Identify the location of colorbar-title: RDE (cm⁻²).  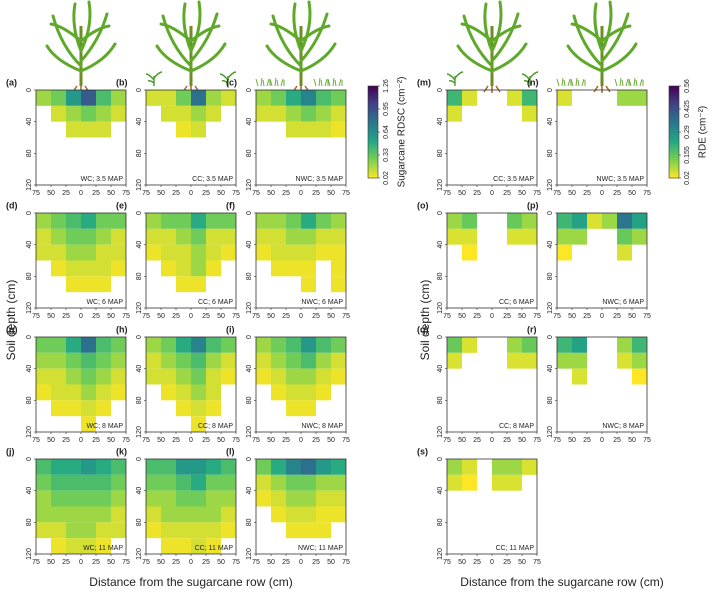
(703, 132).